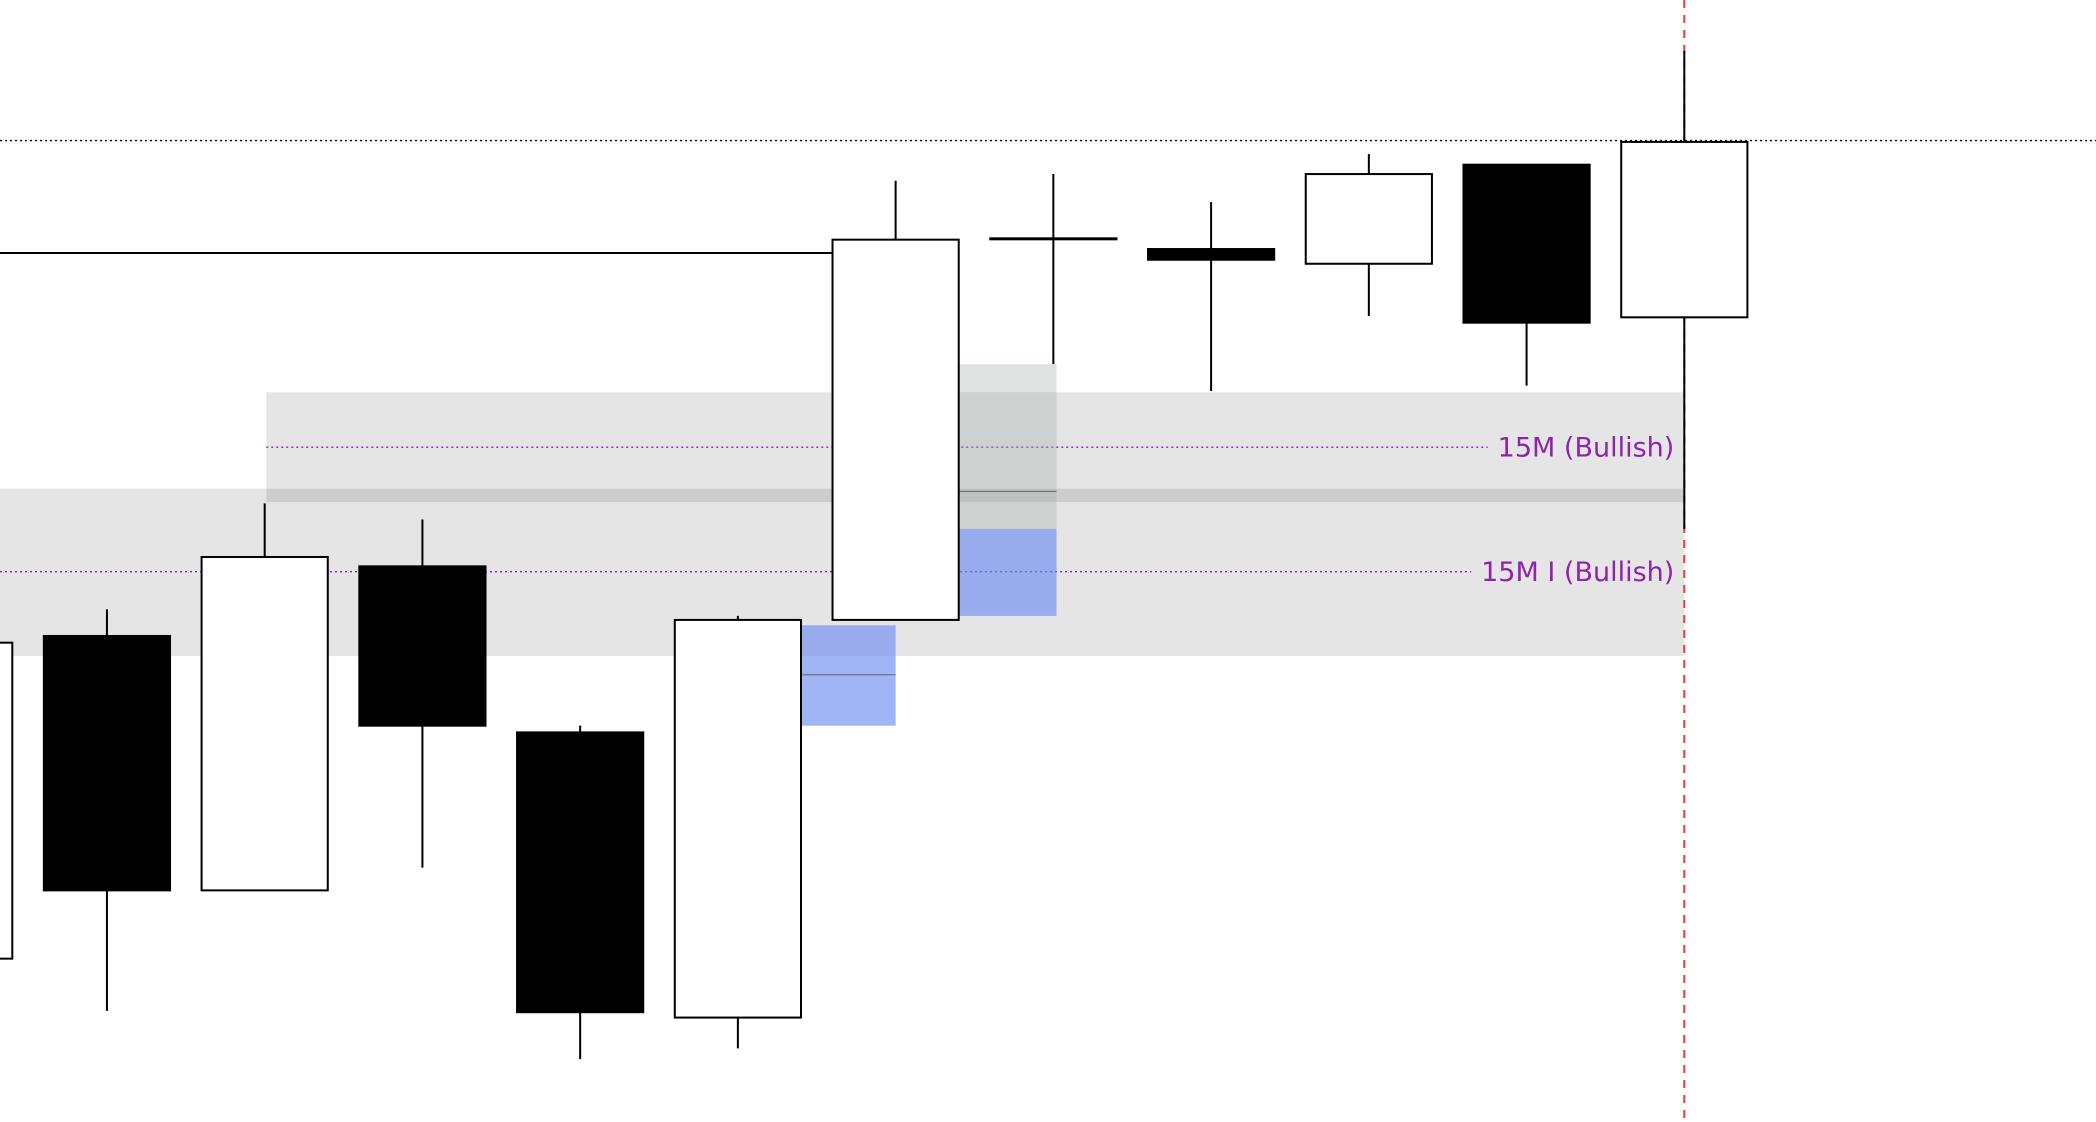 This screenshot has width=2096, height=1122. What do you see at coordinates (1586, 448) in the screenshot?
I see `zone-label: 15M (Bullish)` at bounding box center [1586, 448].